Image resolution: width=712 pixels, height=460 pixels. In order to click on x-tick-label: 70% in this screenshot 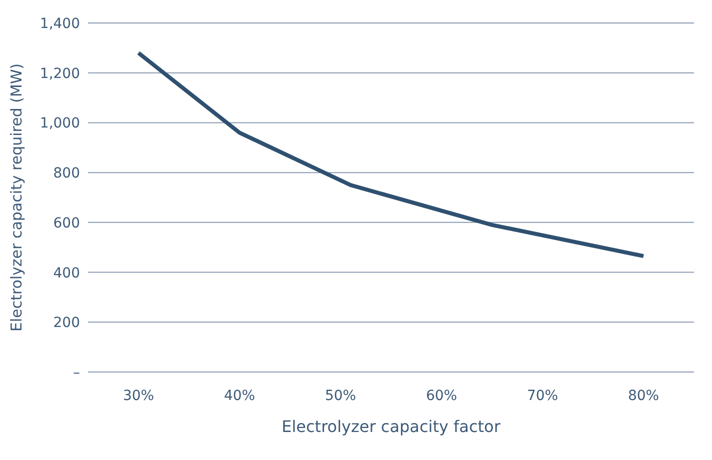, I will do `click(542, 396)`.